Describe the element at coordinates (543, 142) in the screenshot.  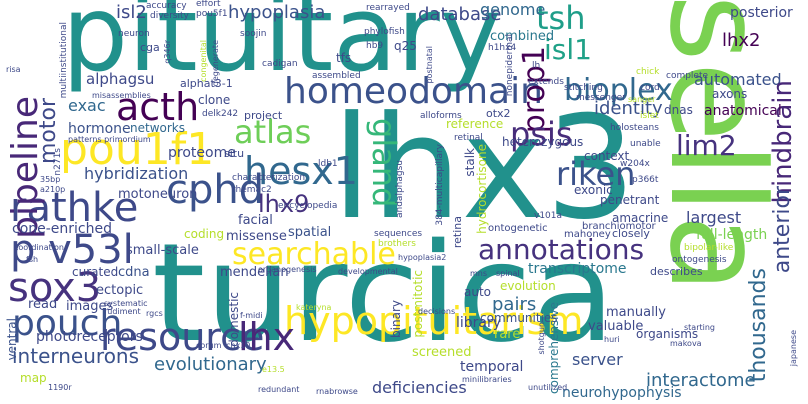
I see `word-heterozygous: heterozygous` at that location.